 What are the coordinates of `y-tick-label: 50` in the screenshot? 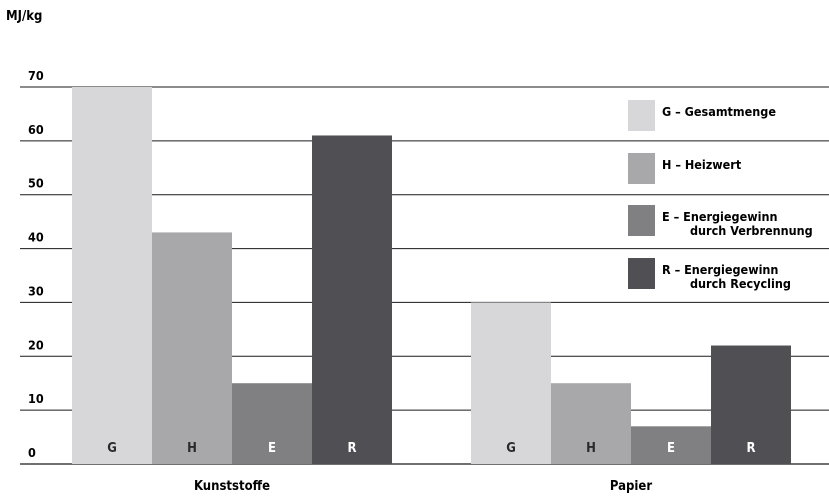 It's located at (36, 183).